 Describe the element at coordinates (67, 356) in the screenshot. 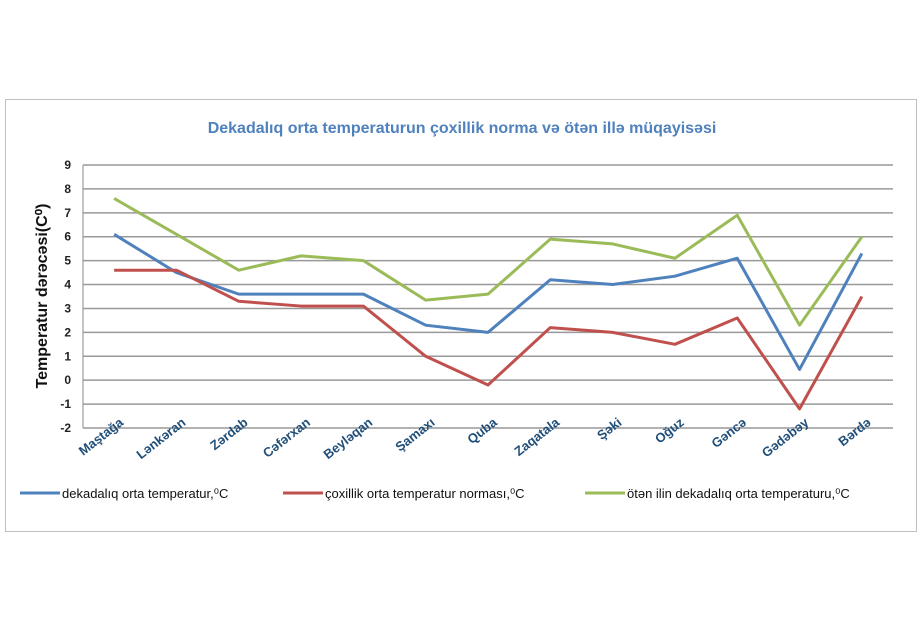

I see `y-tick-label: 1` at that location.